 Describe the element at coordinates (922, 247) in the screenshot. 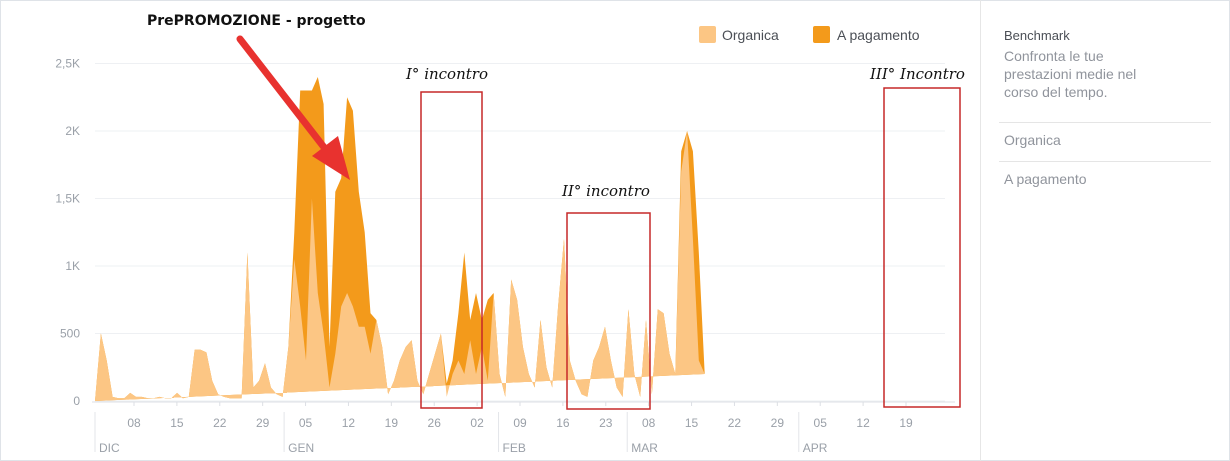

I see `incontro-3-box` at that location.